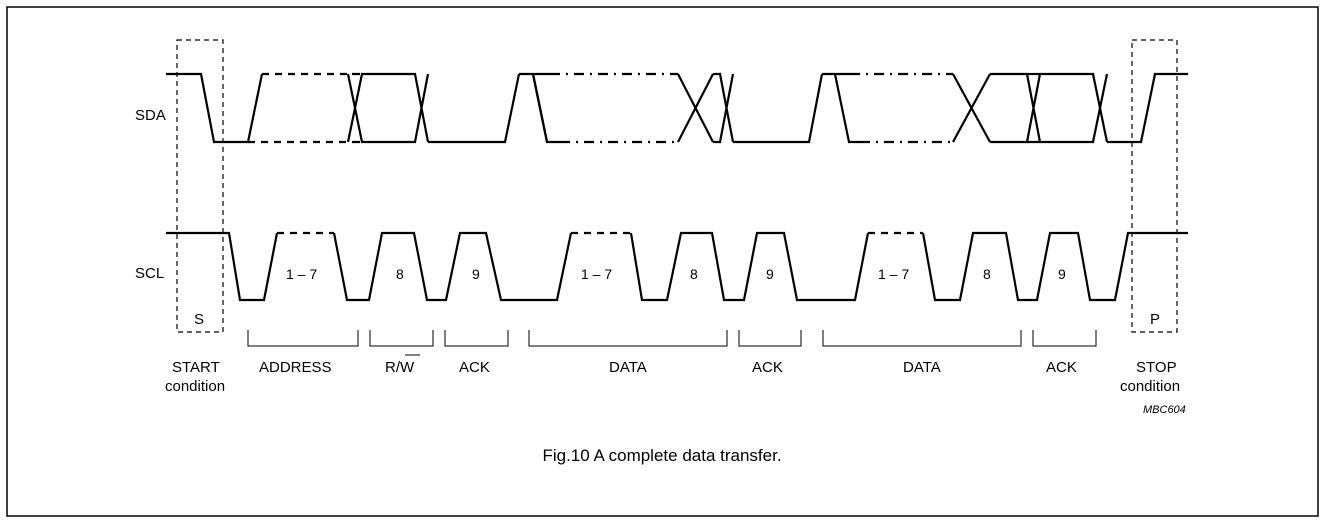 This screenshot has height=523, width=1325. What do you see at coordinates (1164, 410) in the screenshot?
I see `figure-code: MBC604` at bounding box center [1164, 410].